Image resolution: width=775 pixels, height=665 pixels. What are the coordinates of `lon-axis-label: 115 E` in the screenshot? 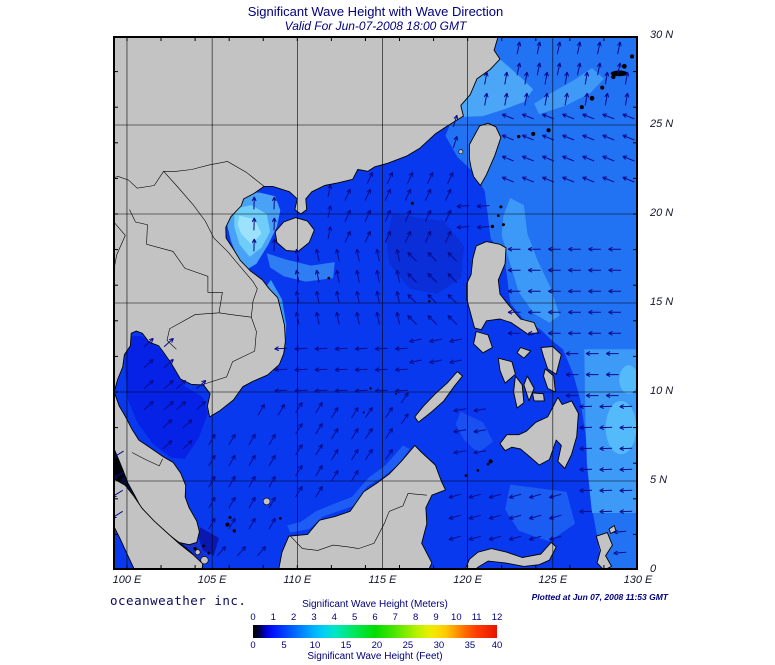 It's located at (382, 580).